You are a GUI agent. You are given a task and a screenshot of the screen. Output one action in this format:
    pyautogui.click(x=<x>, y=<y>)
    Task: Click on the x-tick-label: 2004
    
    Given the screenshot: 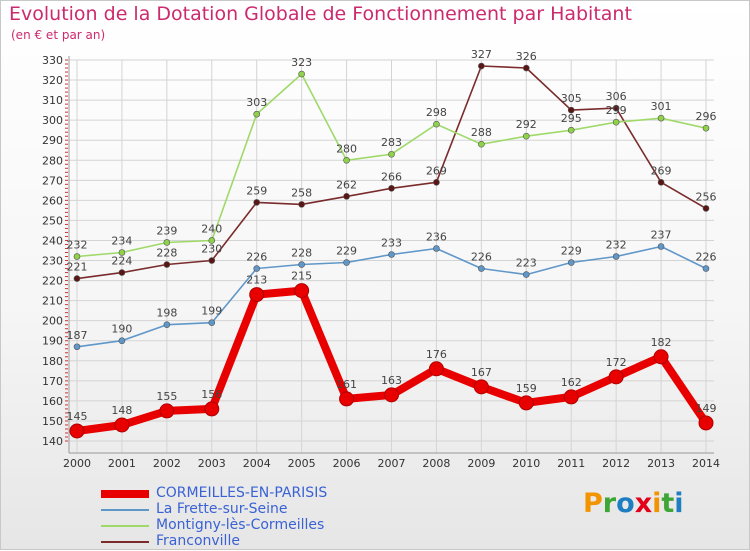 What is the action you would take?
    pyautogui.click(x=257, y=463)
    